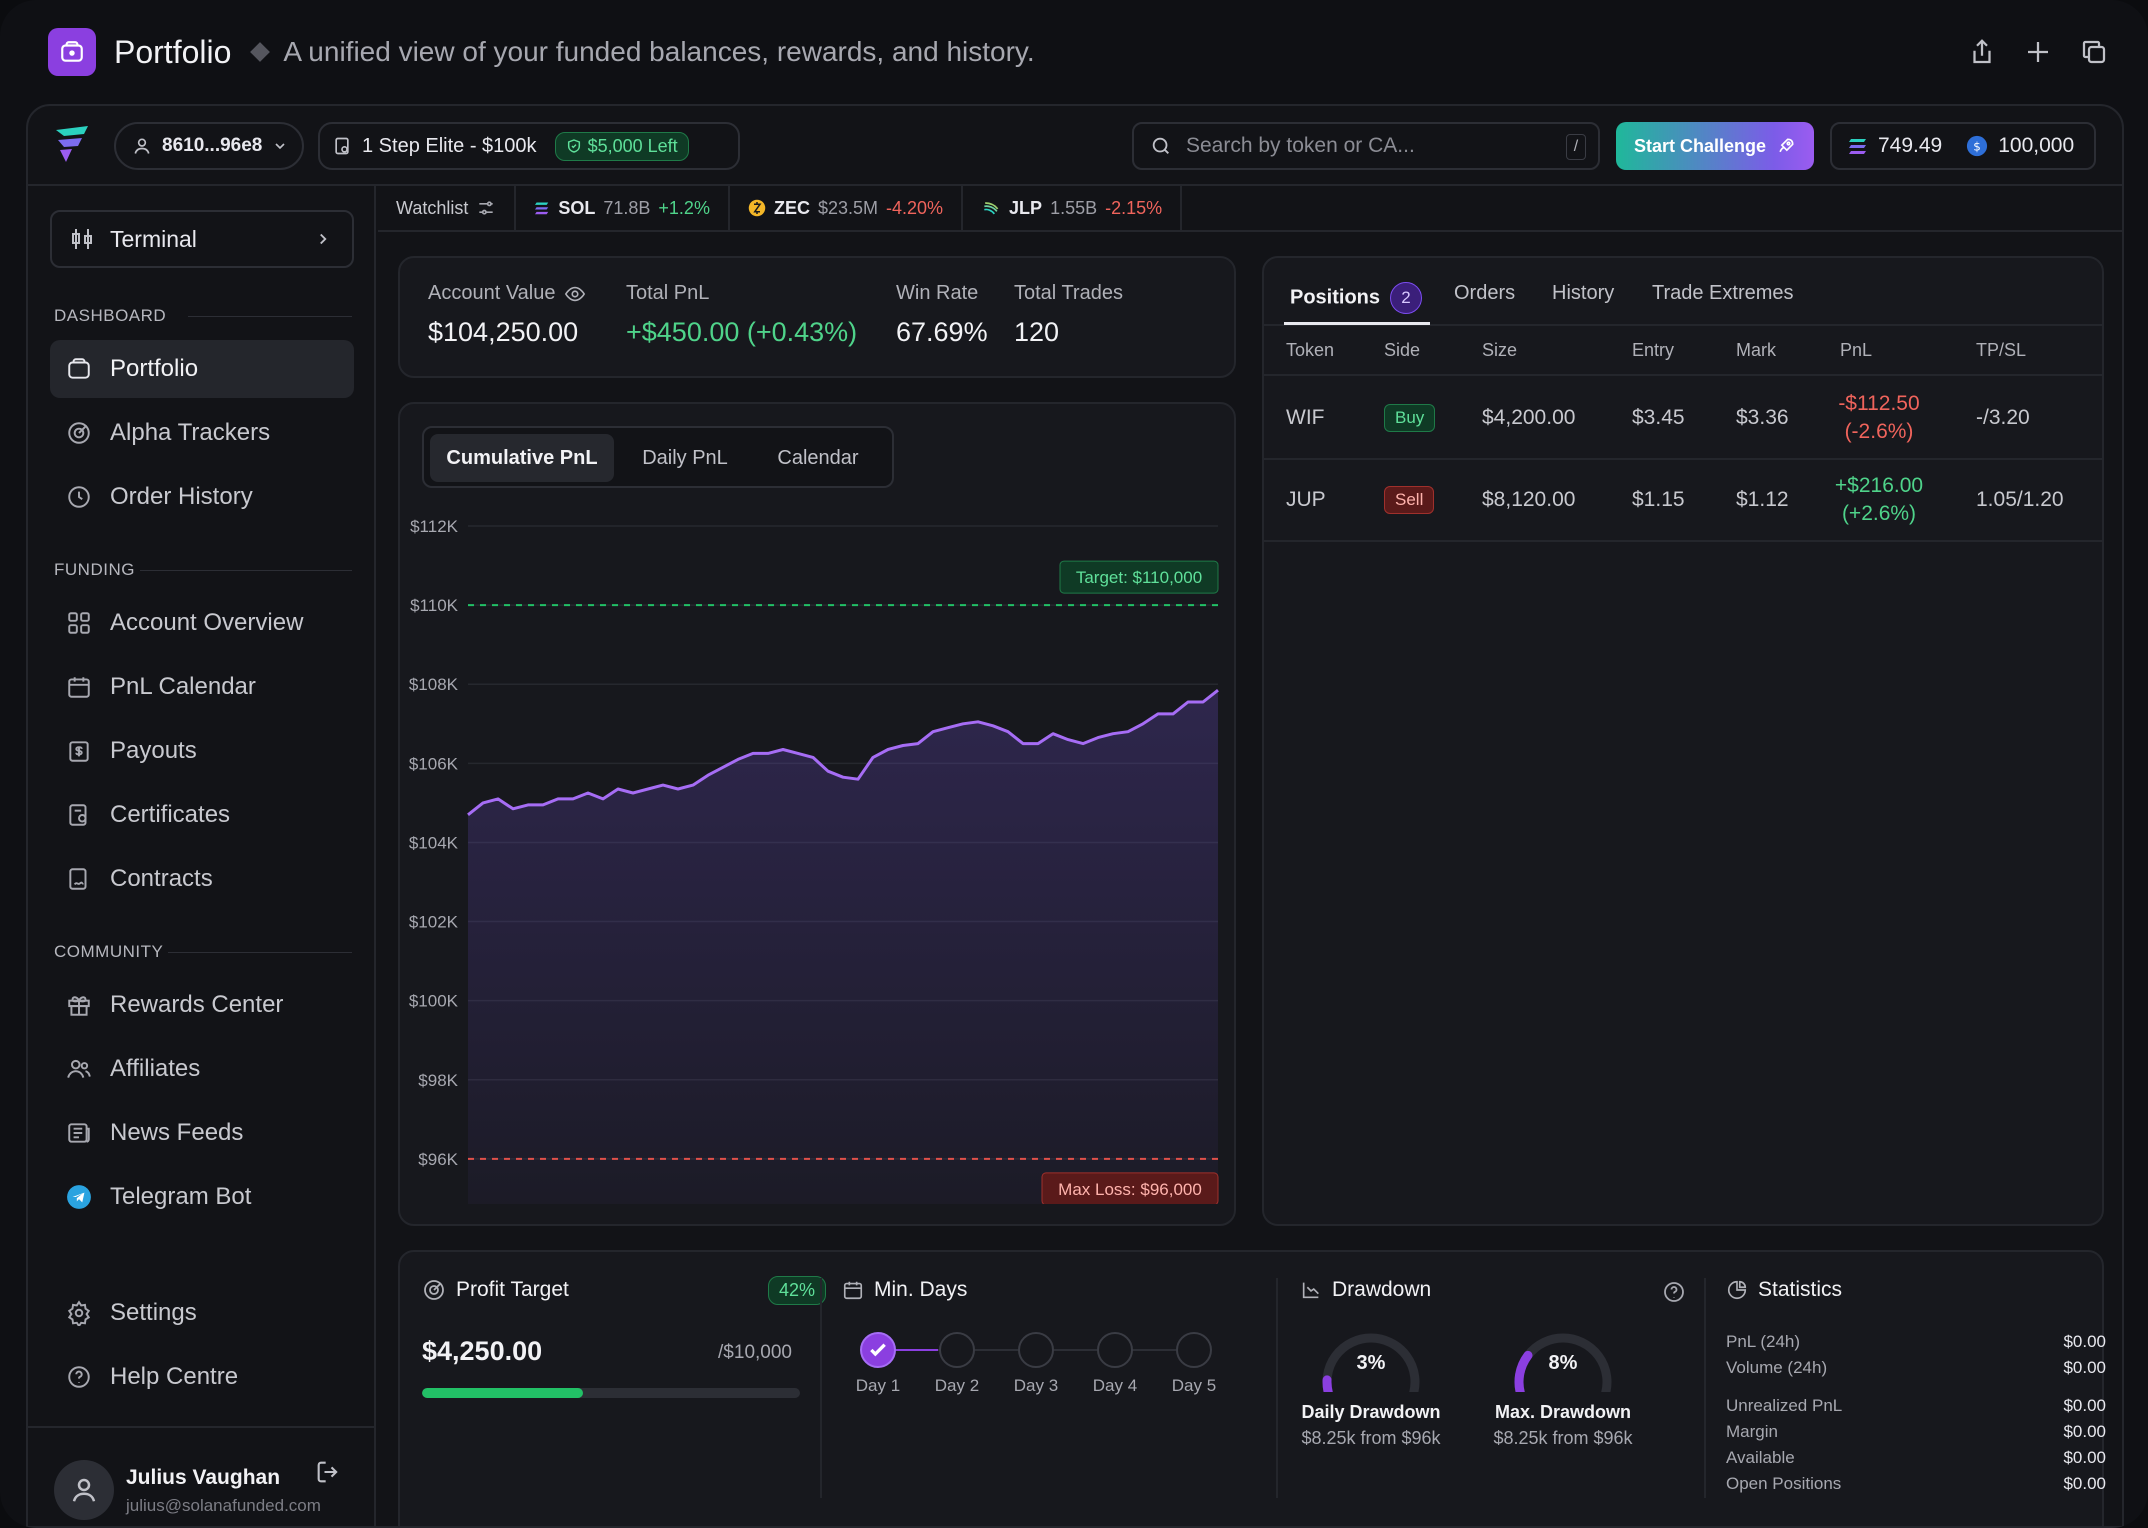  What do you see at coordinates (2038, 52) in the screenshot?
I see `plus-icon` at bounding box center [2038, 52].